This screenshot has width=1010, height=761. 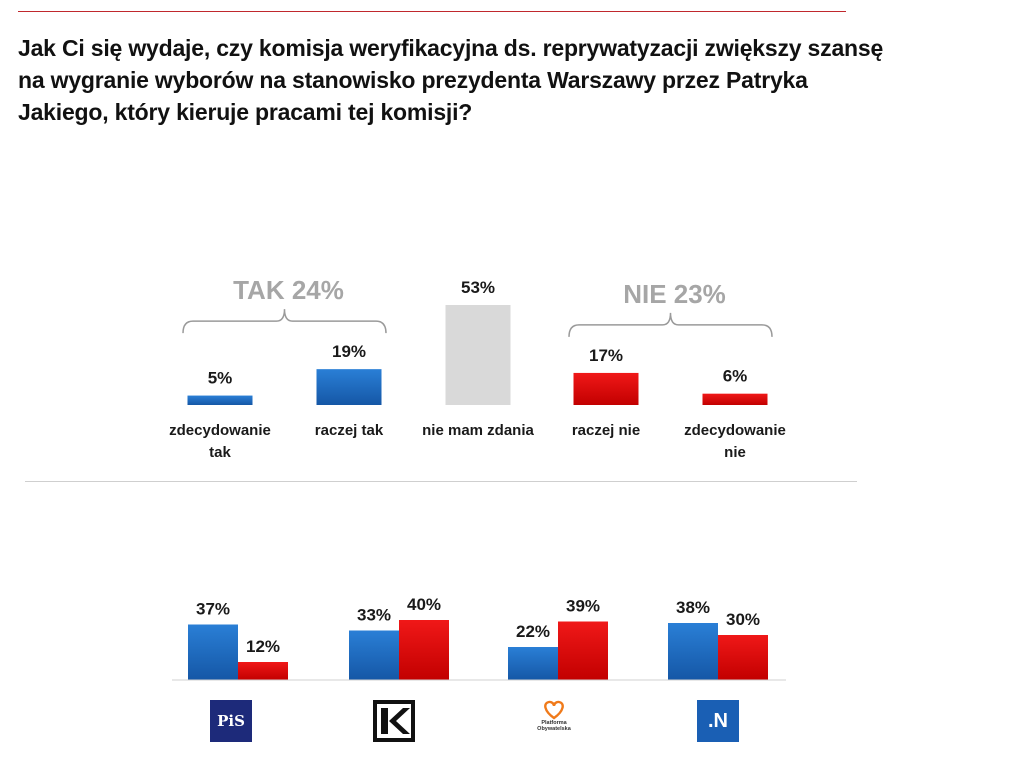 I want to click on party-bar-1-nie, so click(x=424, y=650).